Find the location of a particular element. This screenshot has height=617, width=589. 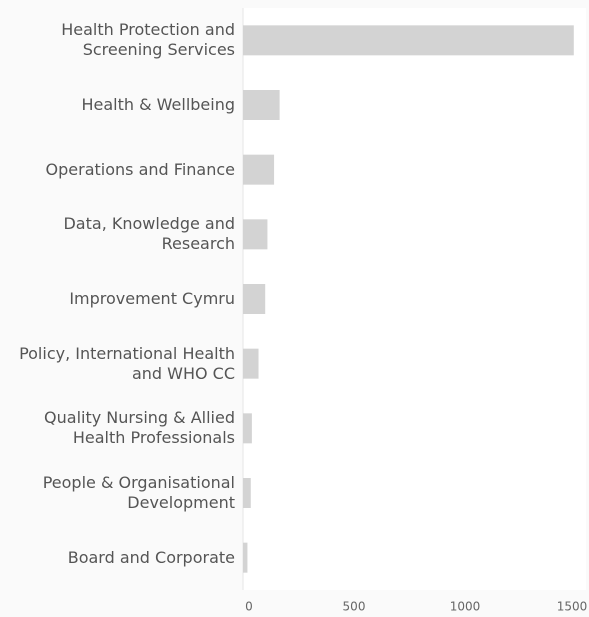

category-label: Improvement Cymru is located at coordinates (152, 298).